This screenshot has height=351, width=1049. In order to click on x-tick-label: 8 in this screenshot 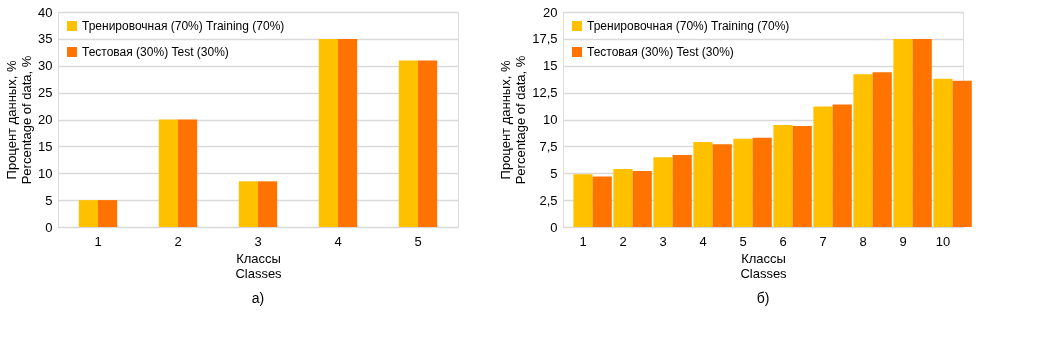, I will do `click(863, 241)`.